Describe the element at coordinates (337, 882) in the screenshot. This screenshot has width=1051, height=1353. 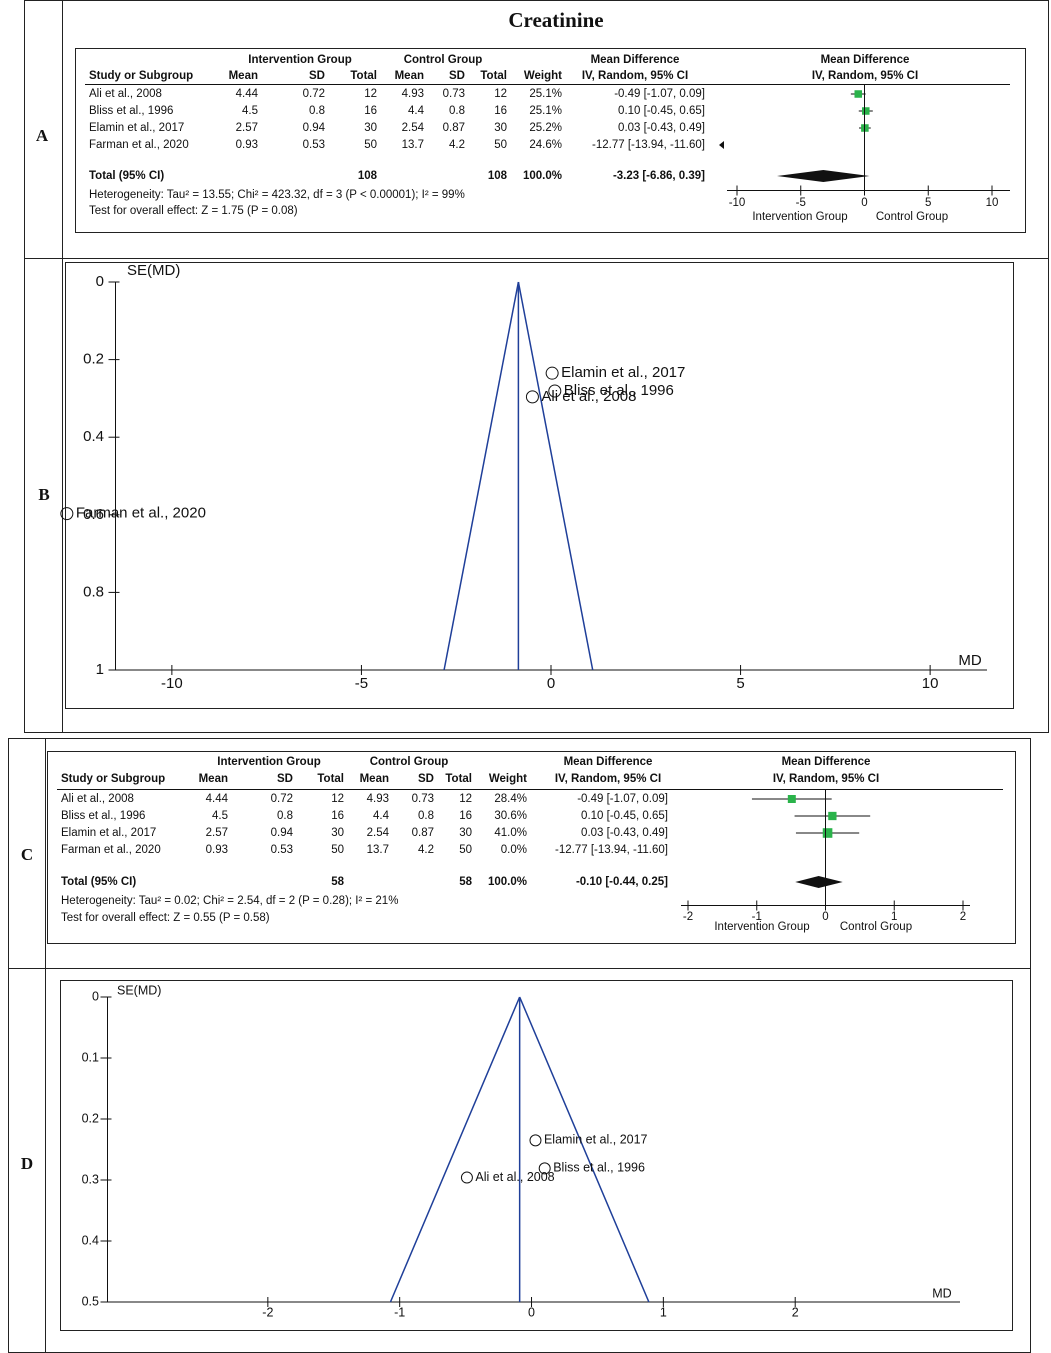
I see `total-cell: 58` at that location.